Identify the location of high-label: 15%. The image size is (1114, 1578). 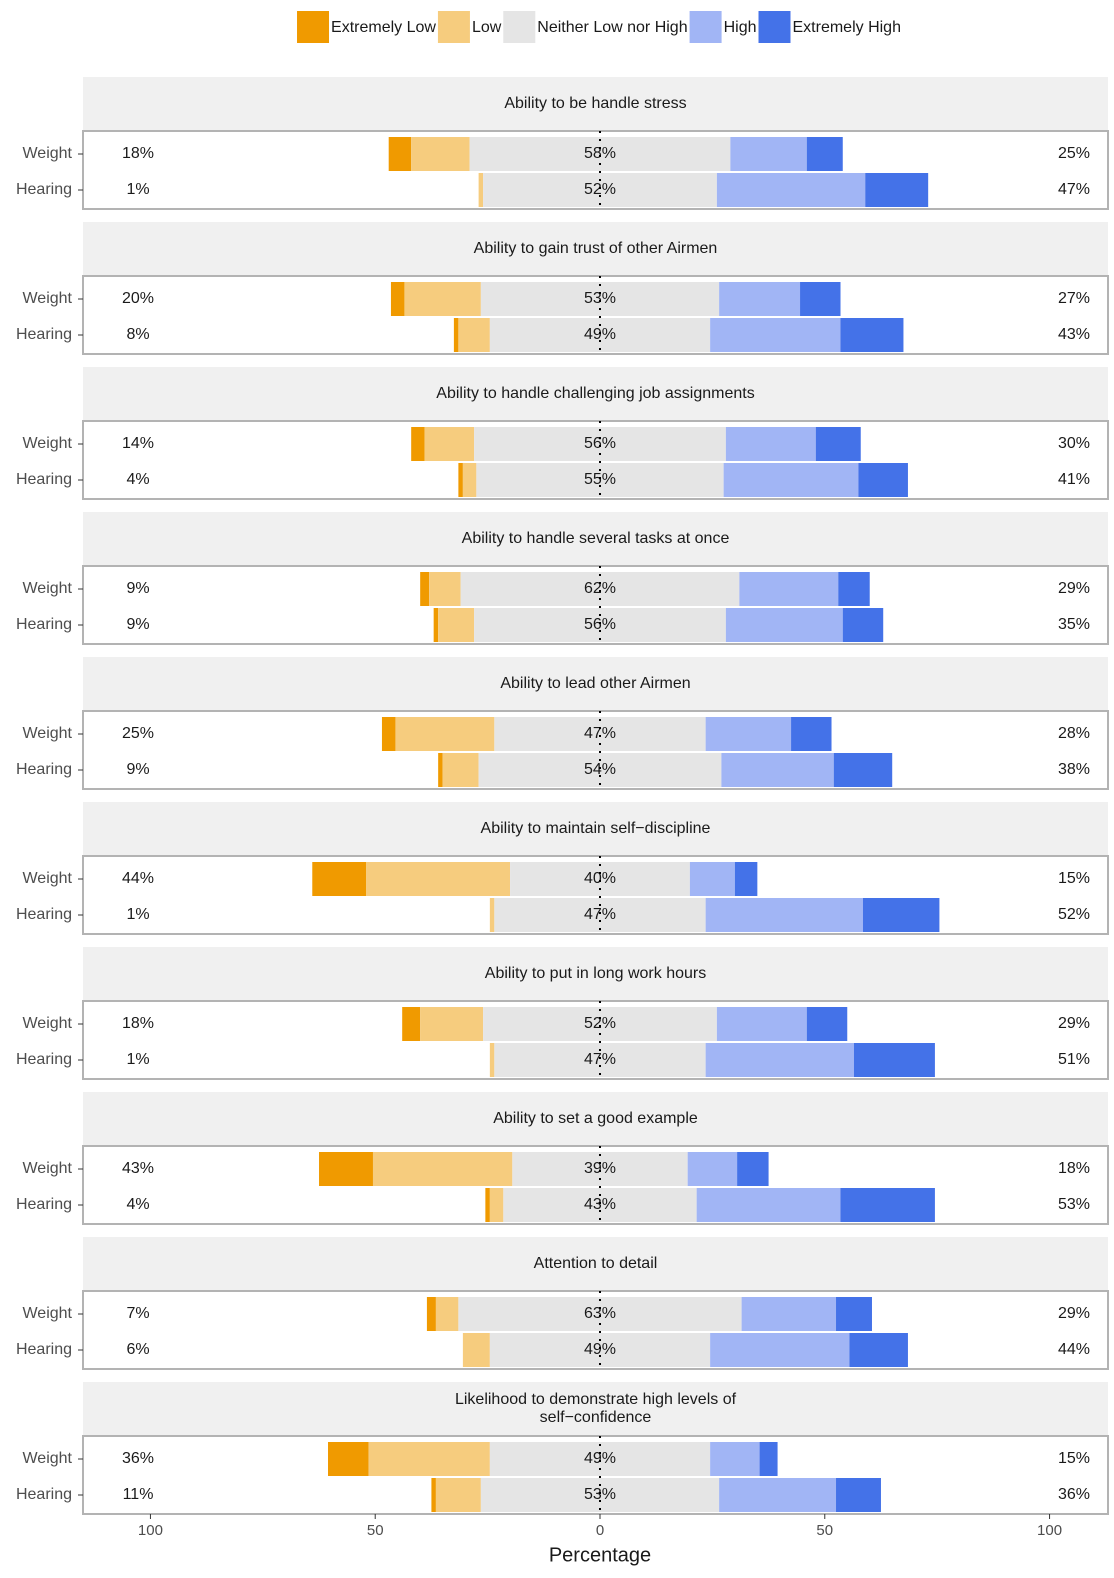
(1074, 878).